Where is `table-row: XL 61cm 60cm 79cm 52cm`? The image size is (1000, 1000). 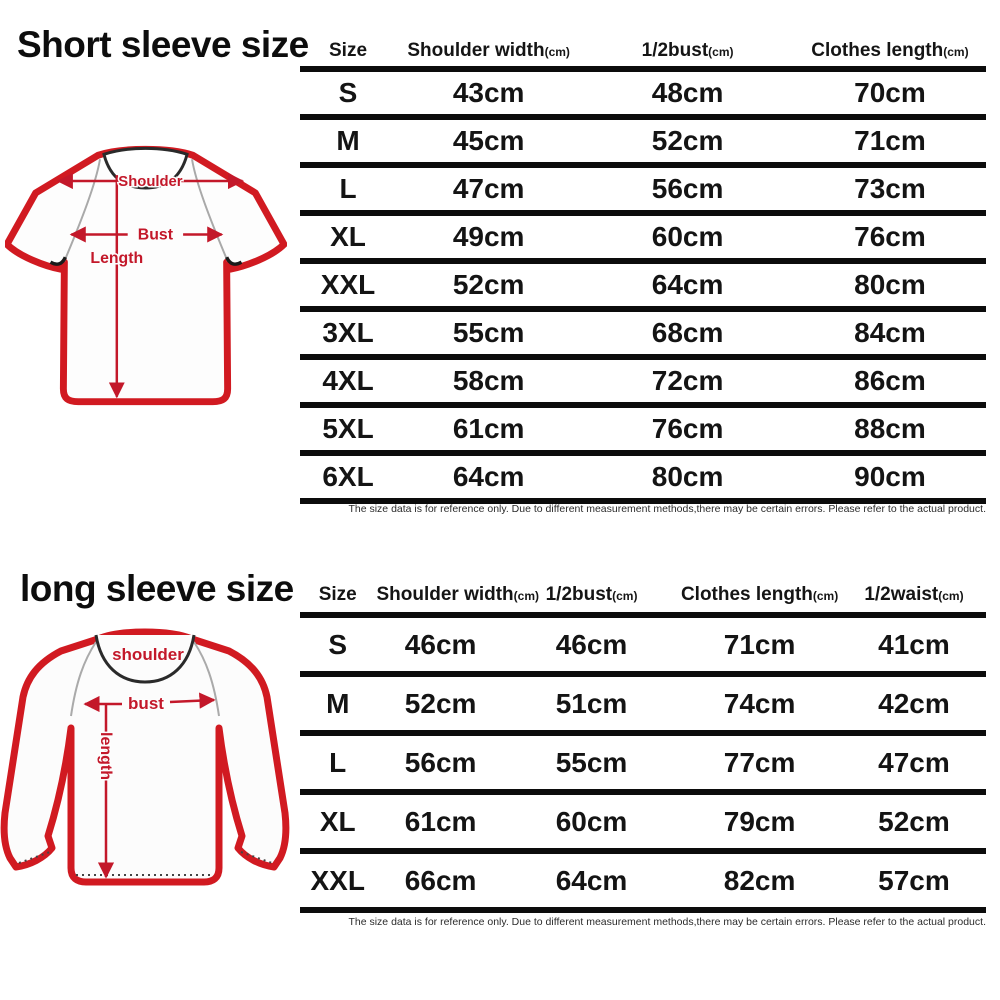 table-row: XL 61cm 60cm 79cm 52cm is located at coordinates (643, 823).